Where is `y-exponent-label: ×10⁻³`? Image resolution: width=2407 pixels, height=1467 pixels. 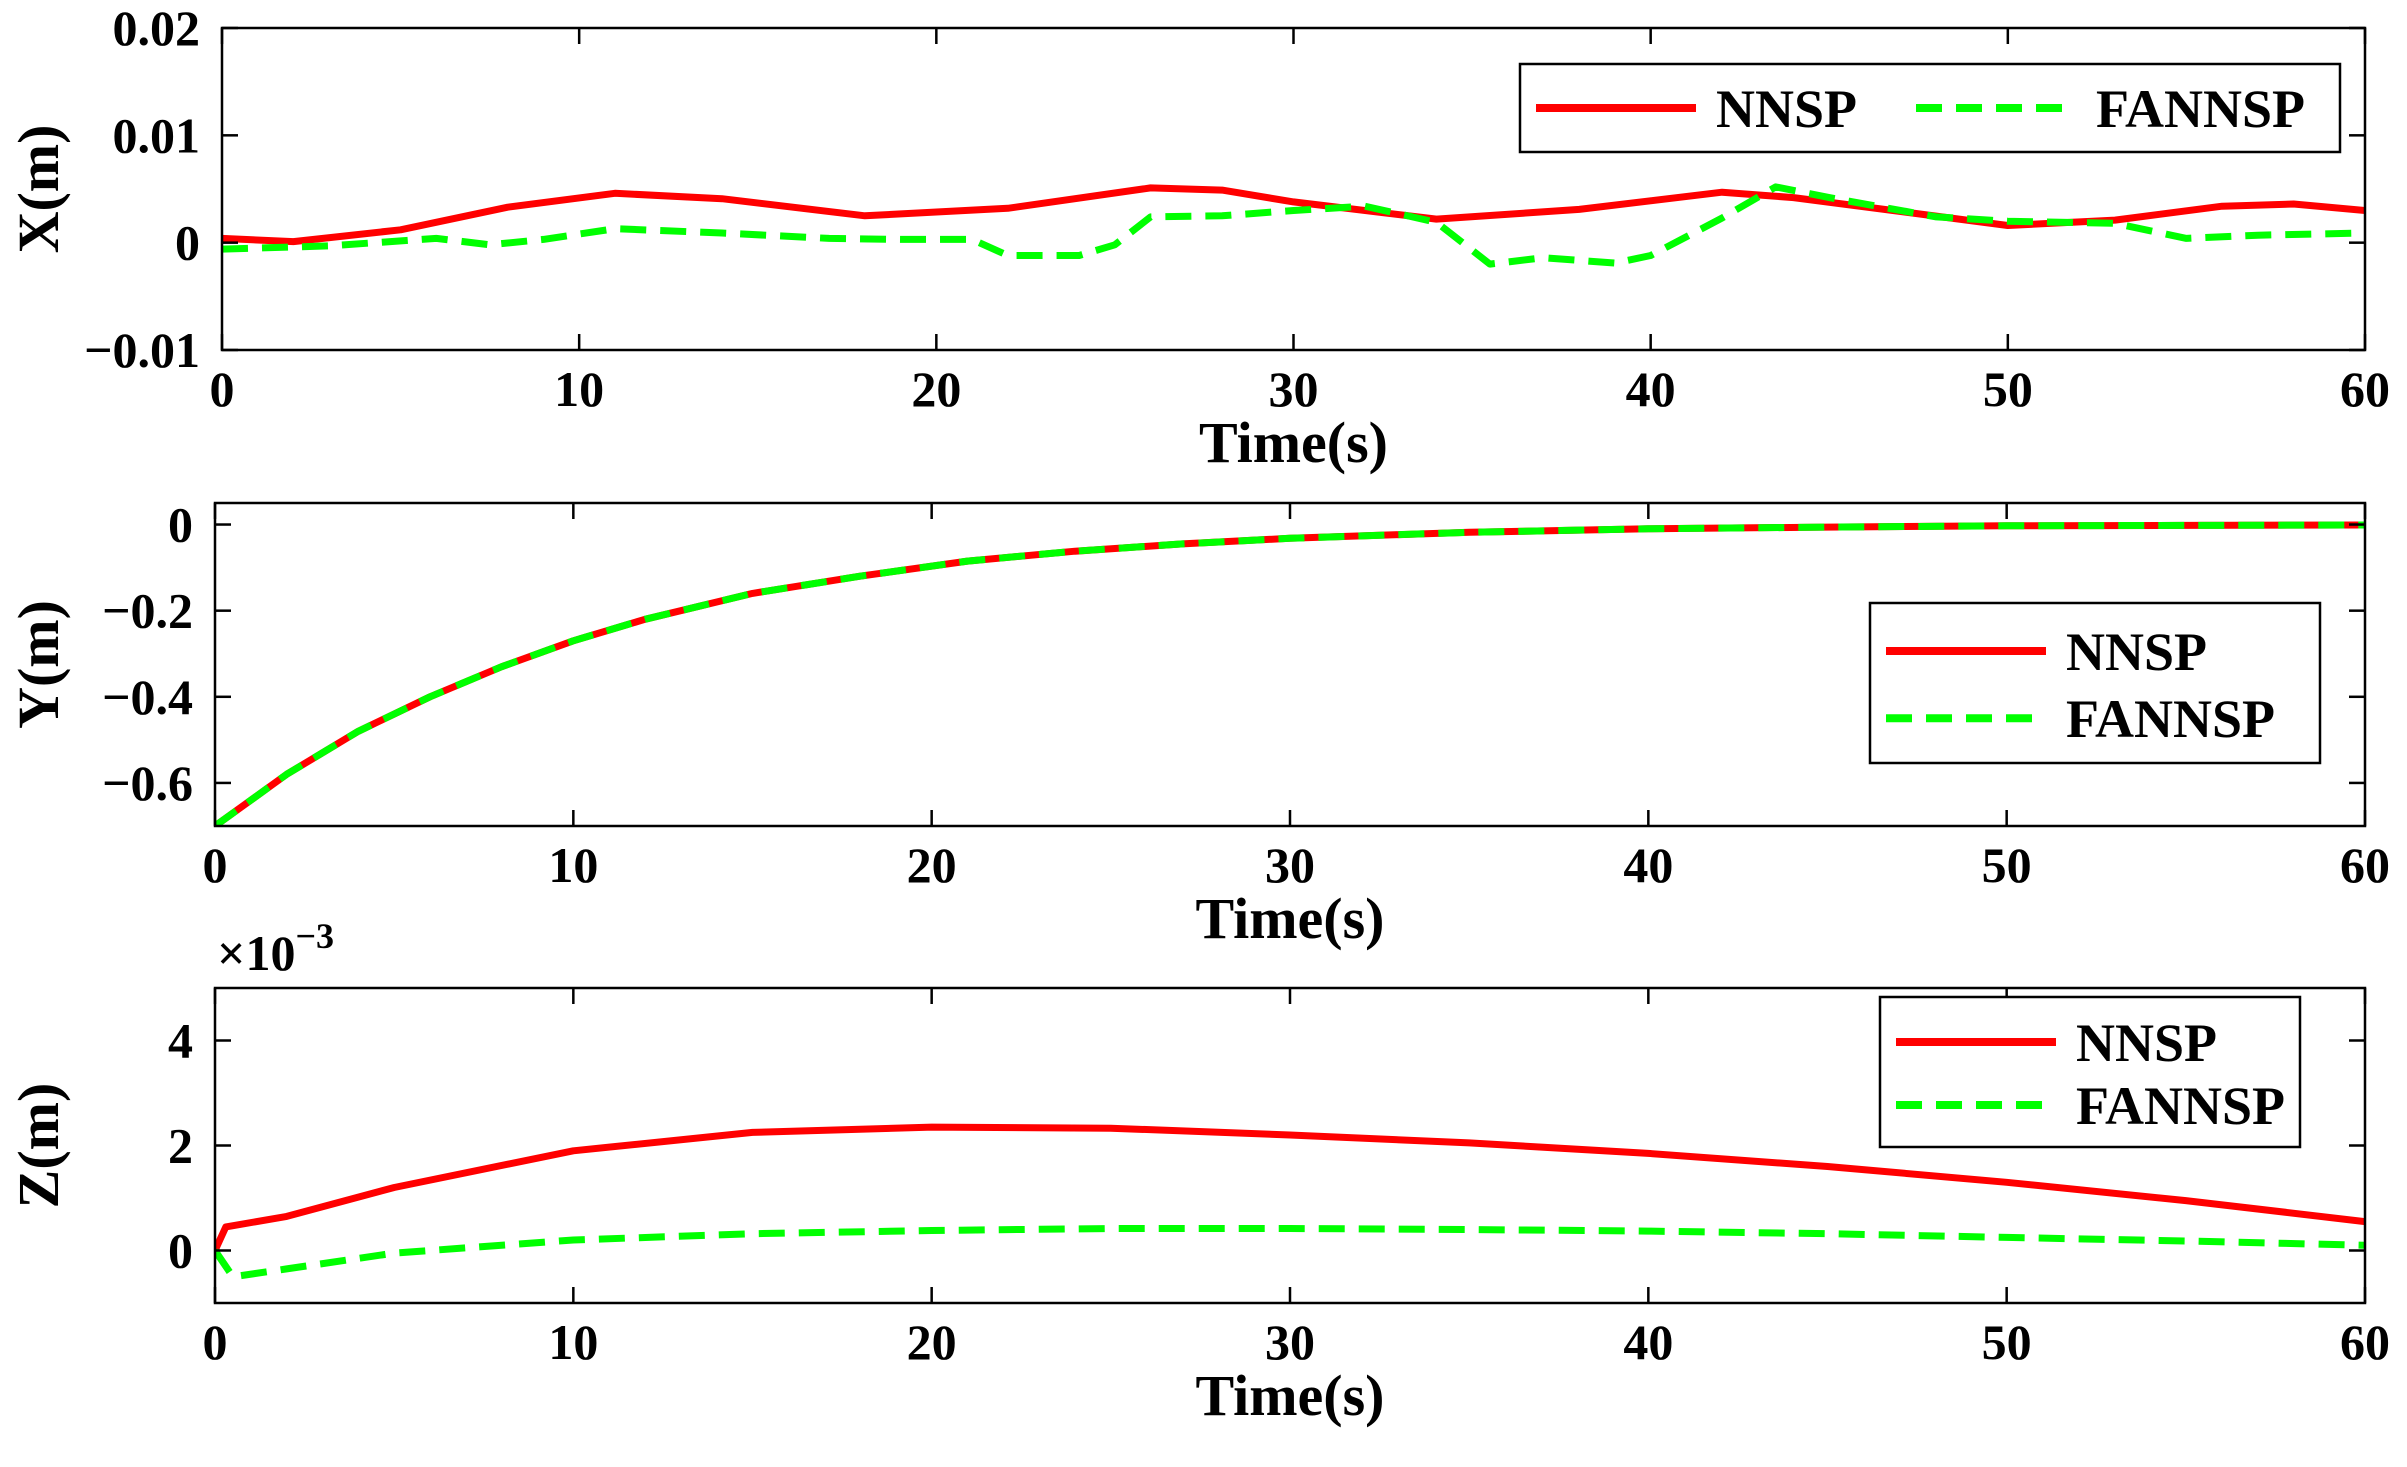 y-exponent-label: ×10⁻³ is located at coordinates (275, 948).